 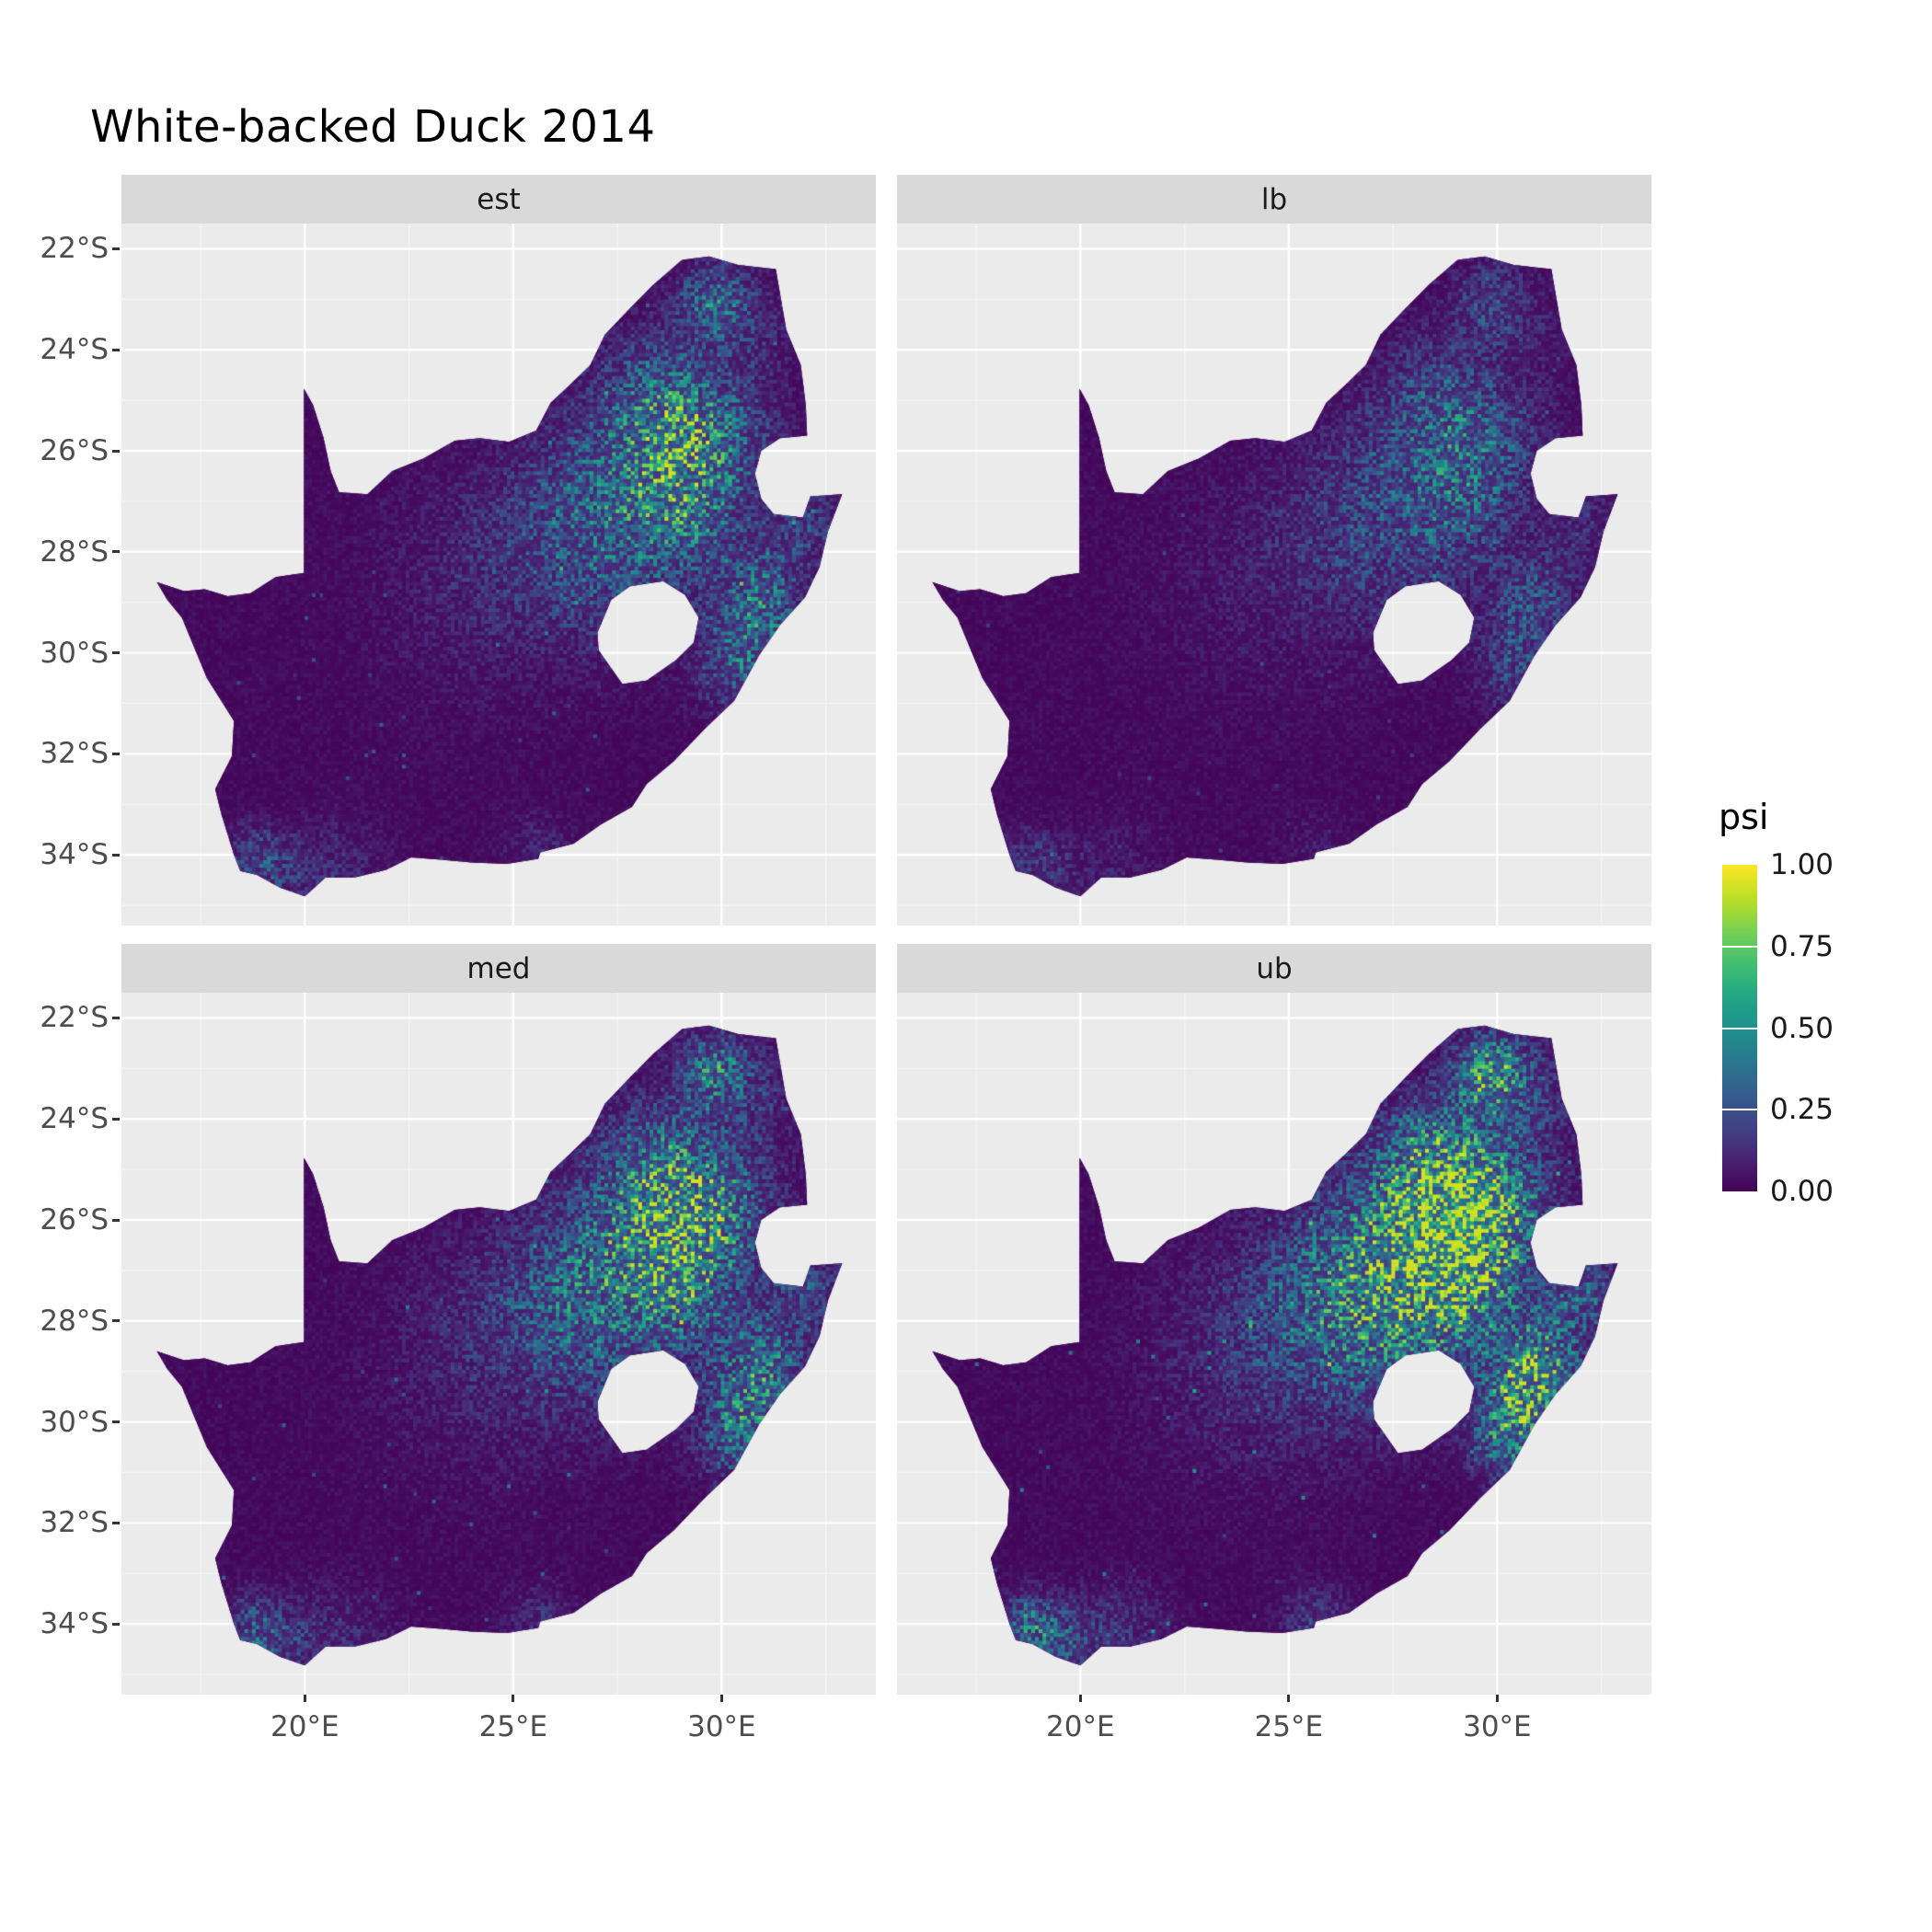 What do you see at coordinates (1802, 1028) in the screenshot?
I see `legend-tick-label: 0.50` at bounding box center [1802, 1028].